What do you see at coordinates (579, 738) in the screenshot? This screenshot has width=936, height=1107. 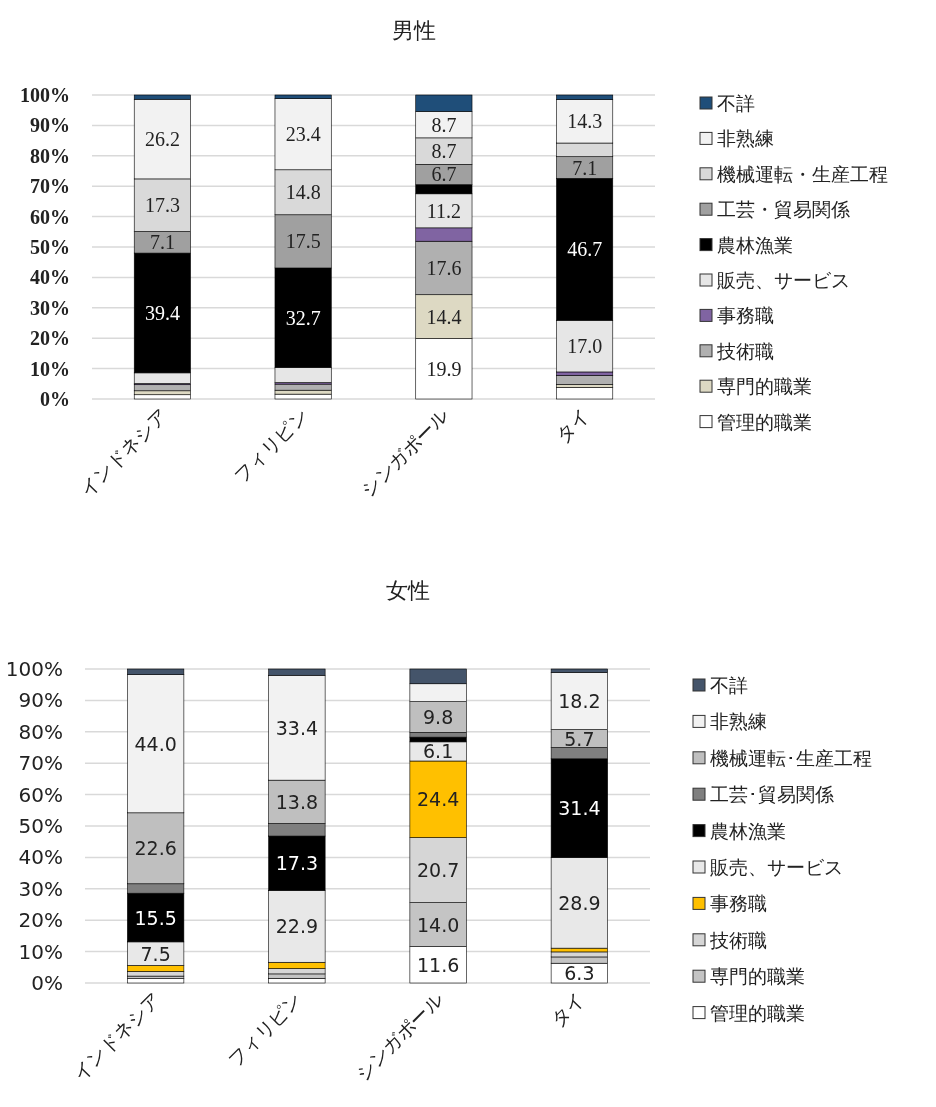 I see `data-label: 5.7` at bounding box center [579, 738].